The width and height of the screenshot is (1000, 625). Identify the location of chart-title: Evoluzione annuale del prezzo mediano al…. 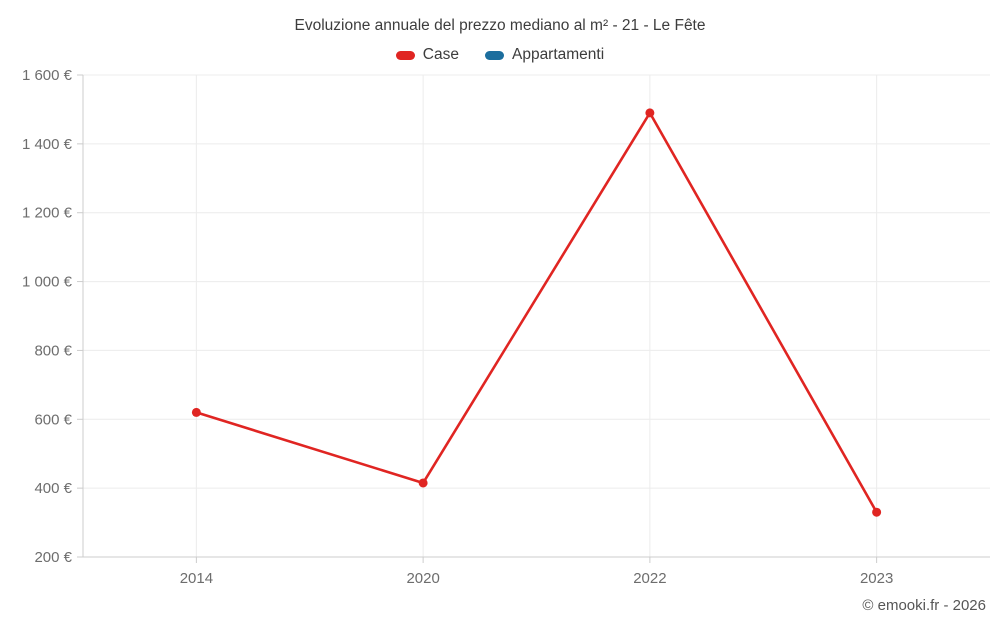
(500, 25).